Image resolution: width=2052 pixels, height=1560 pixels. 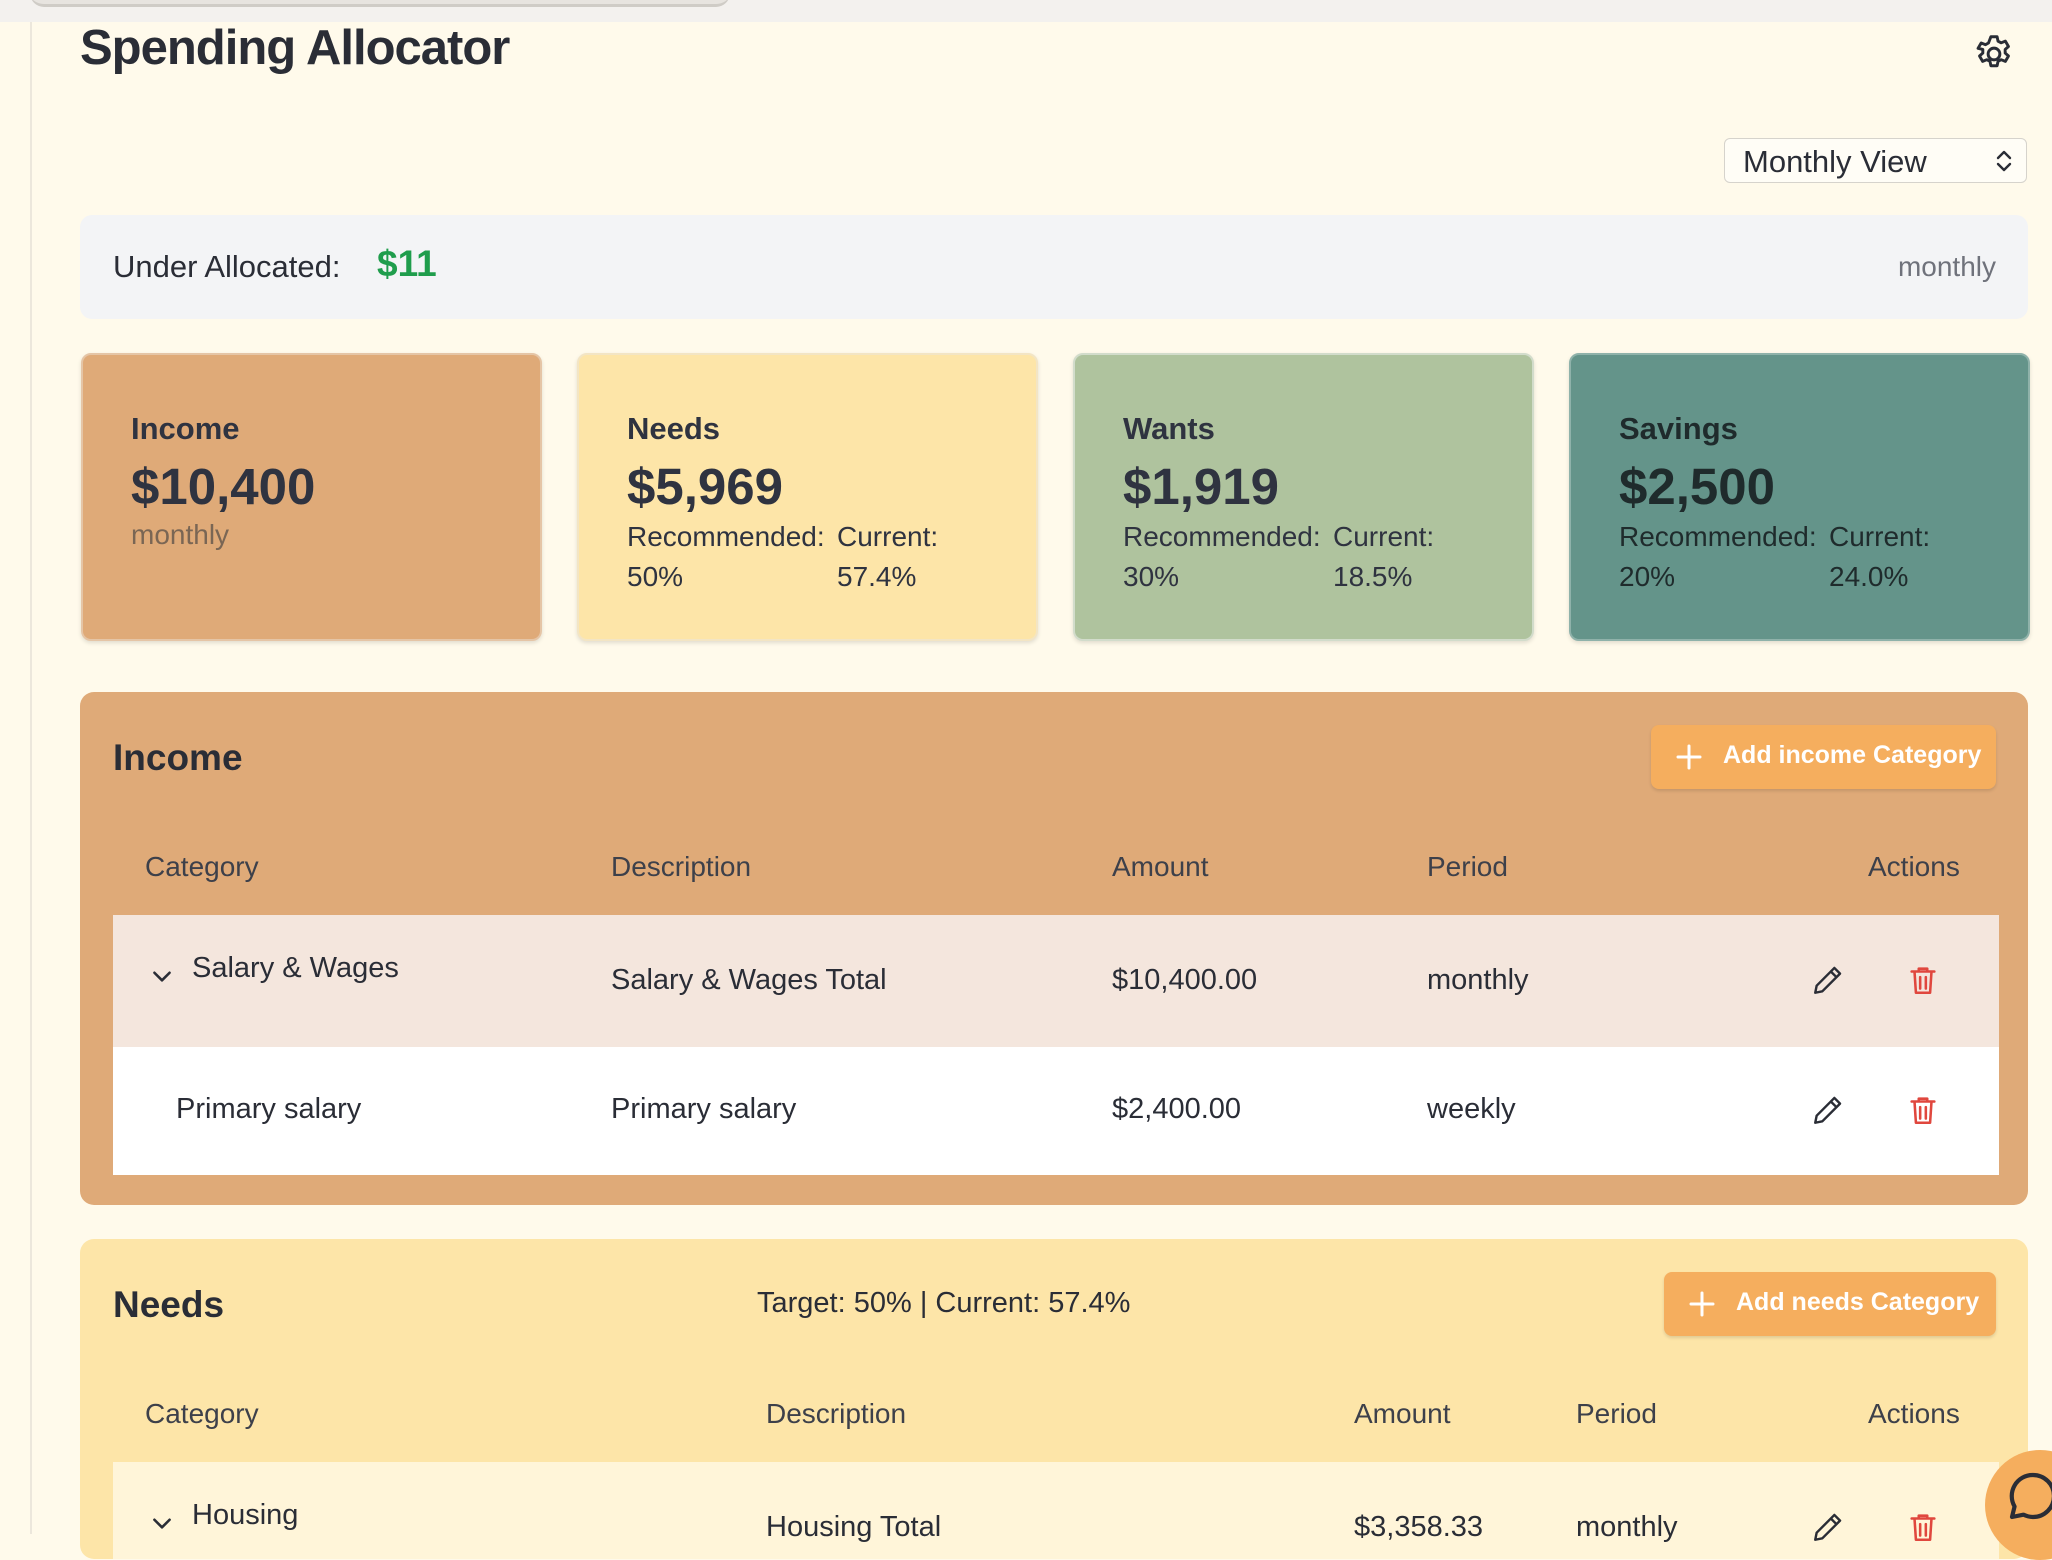 I want to click on gear-icon, so click(x=1994, y=54).